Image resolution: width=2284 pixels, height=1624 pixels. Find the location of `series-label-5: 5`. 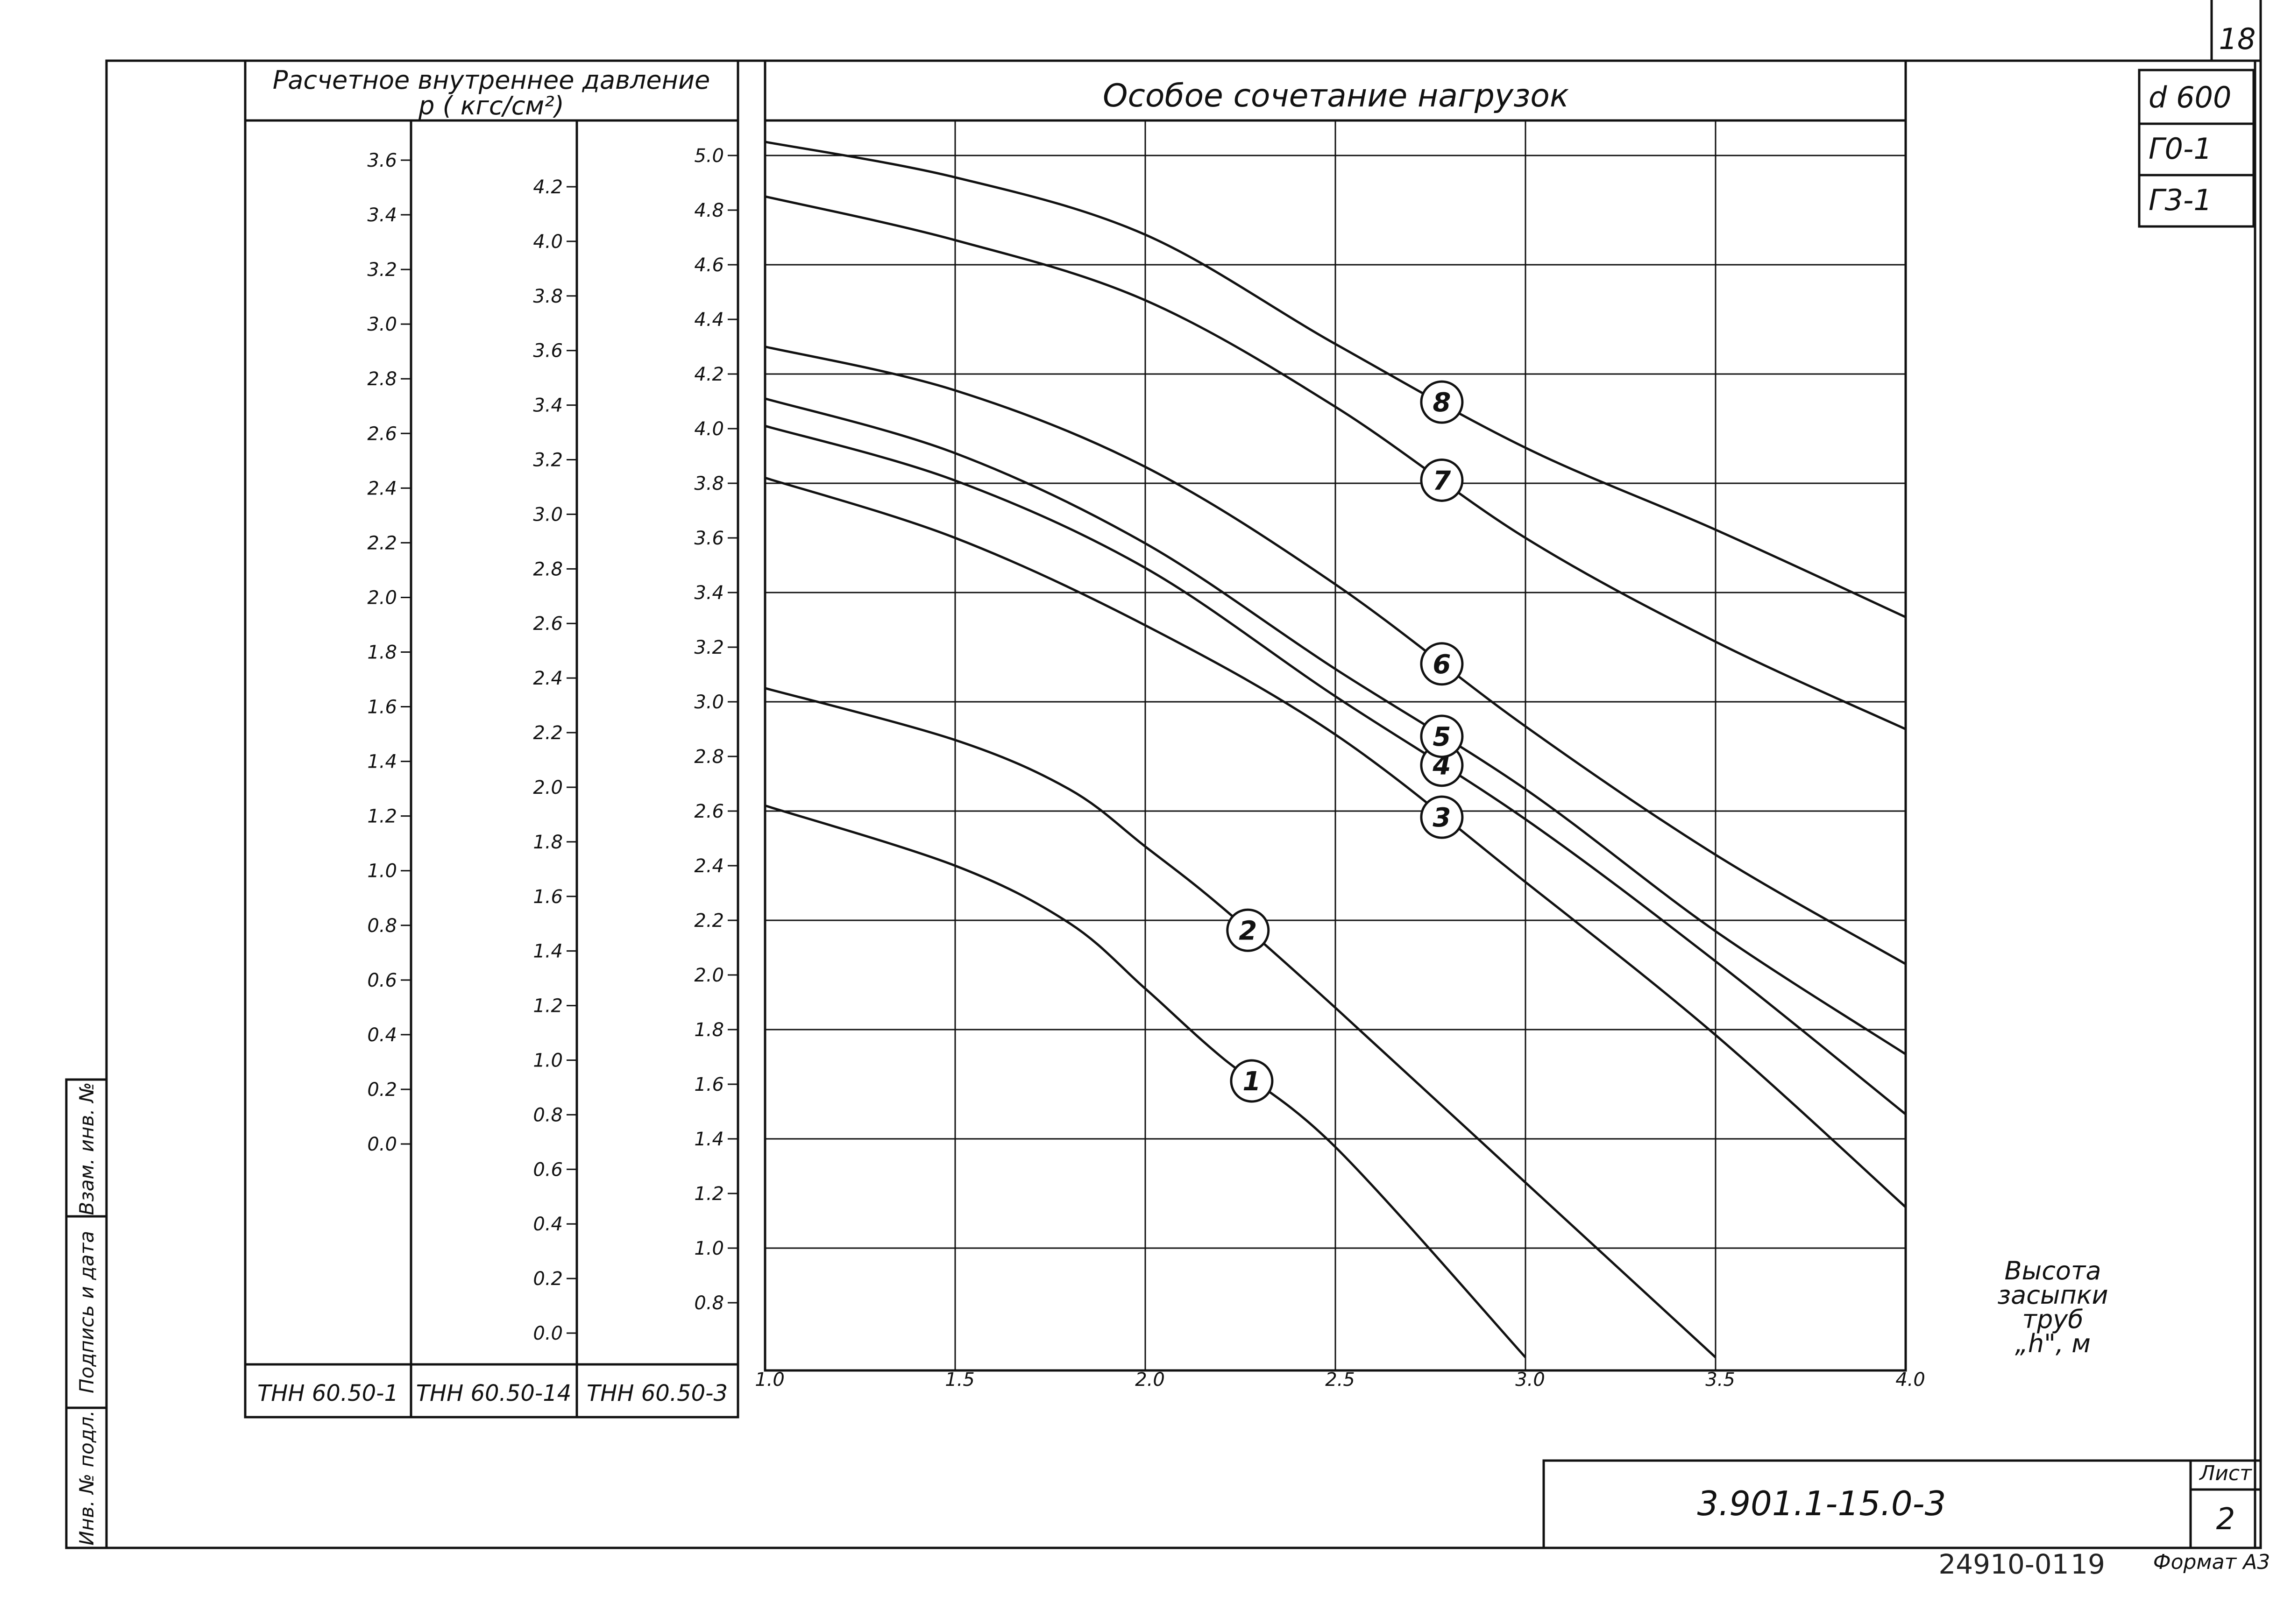

series-label-5: 5 is located at coordinates (1442, 737).